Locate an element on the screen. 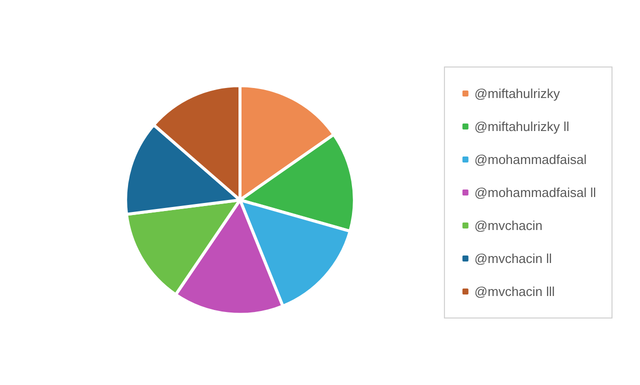  legend-label: @mohammadfaisal ll is located at coordinates (535, 192).